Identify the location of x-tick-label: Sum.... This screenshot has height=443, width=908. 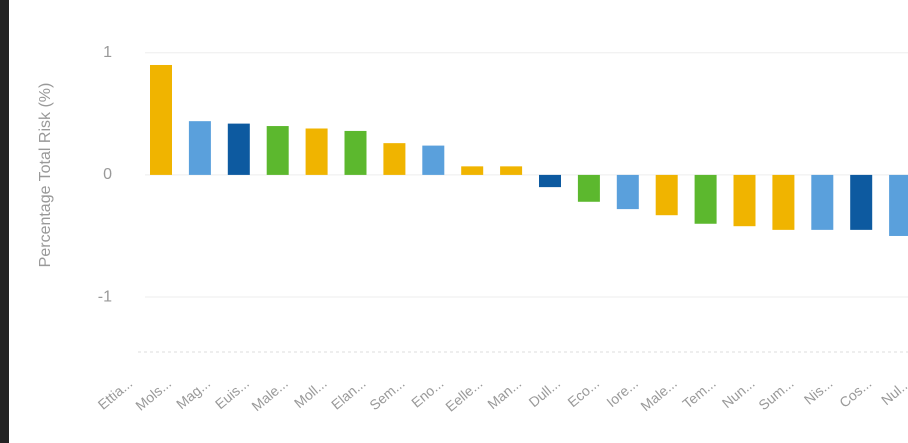
(775, 394).